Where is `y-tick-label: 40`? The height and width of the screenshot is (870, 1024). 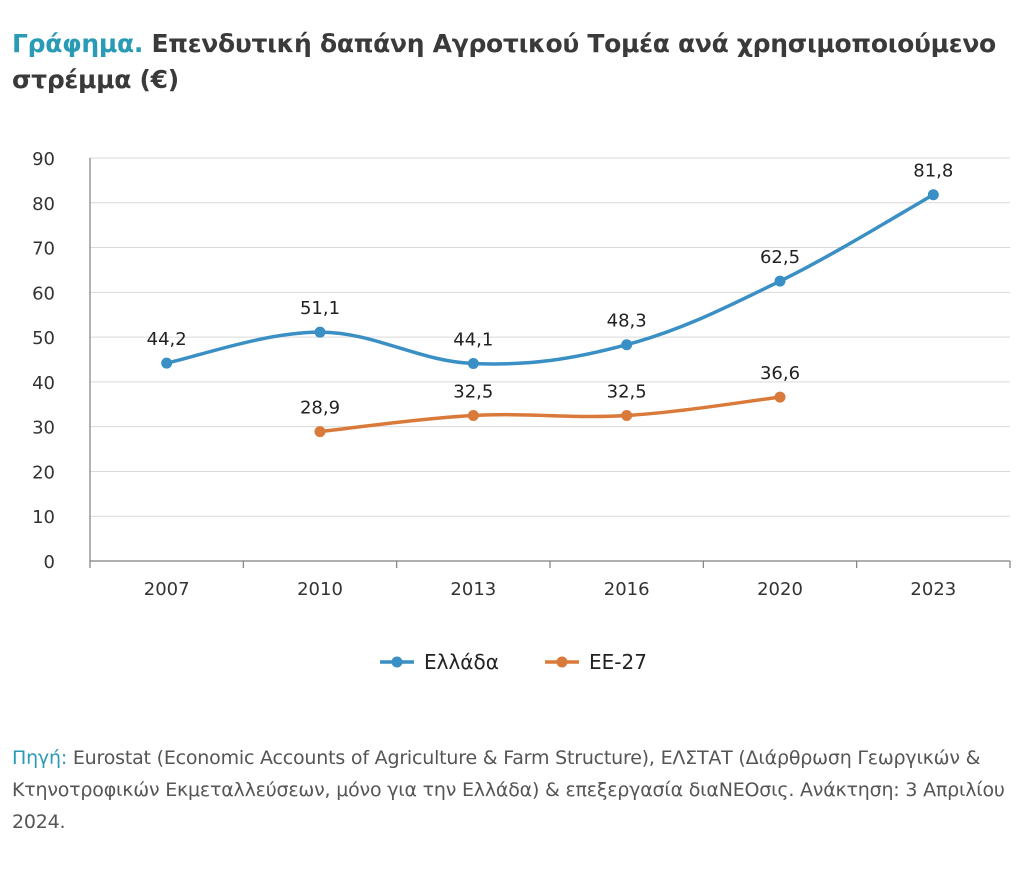
y-tick-label: 40 is located at coordinates (43, 383).